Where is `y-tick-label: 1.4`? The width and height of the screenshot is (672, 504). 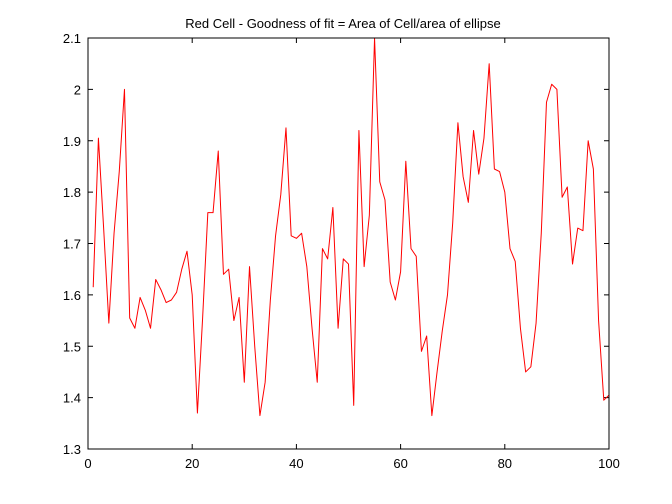 y-tick-label: 1.4 is located at coordinates (72, 398).